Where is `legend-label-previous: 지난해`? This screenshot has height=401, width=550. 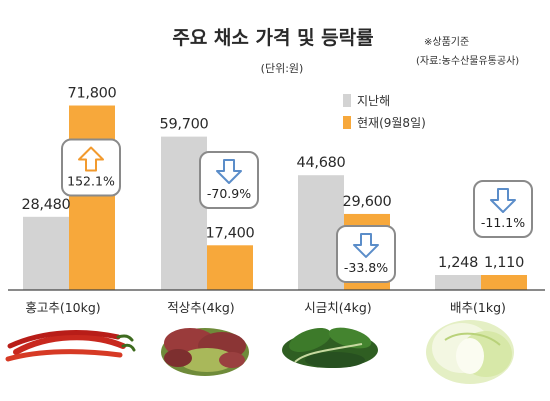 legend-label-previous: 지난해 is located at coordinates (373, 101).